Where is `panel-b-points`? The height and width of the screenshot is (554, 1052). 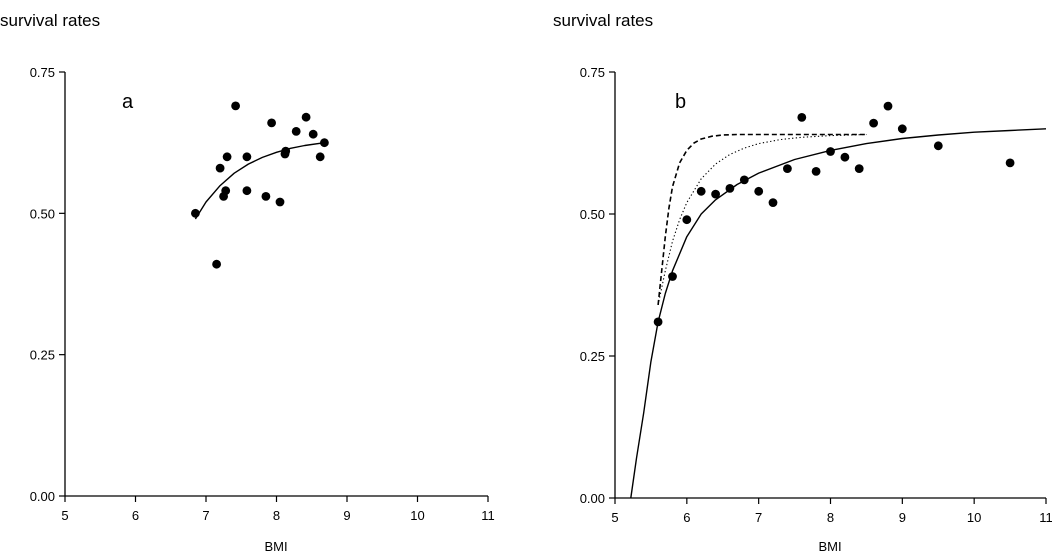 panel-b-points is located at coordinates (834, 214).